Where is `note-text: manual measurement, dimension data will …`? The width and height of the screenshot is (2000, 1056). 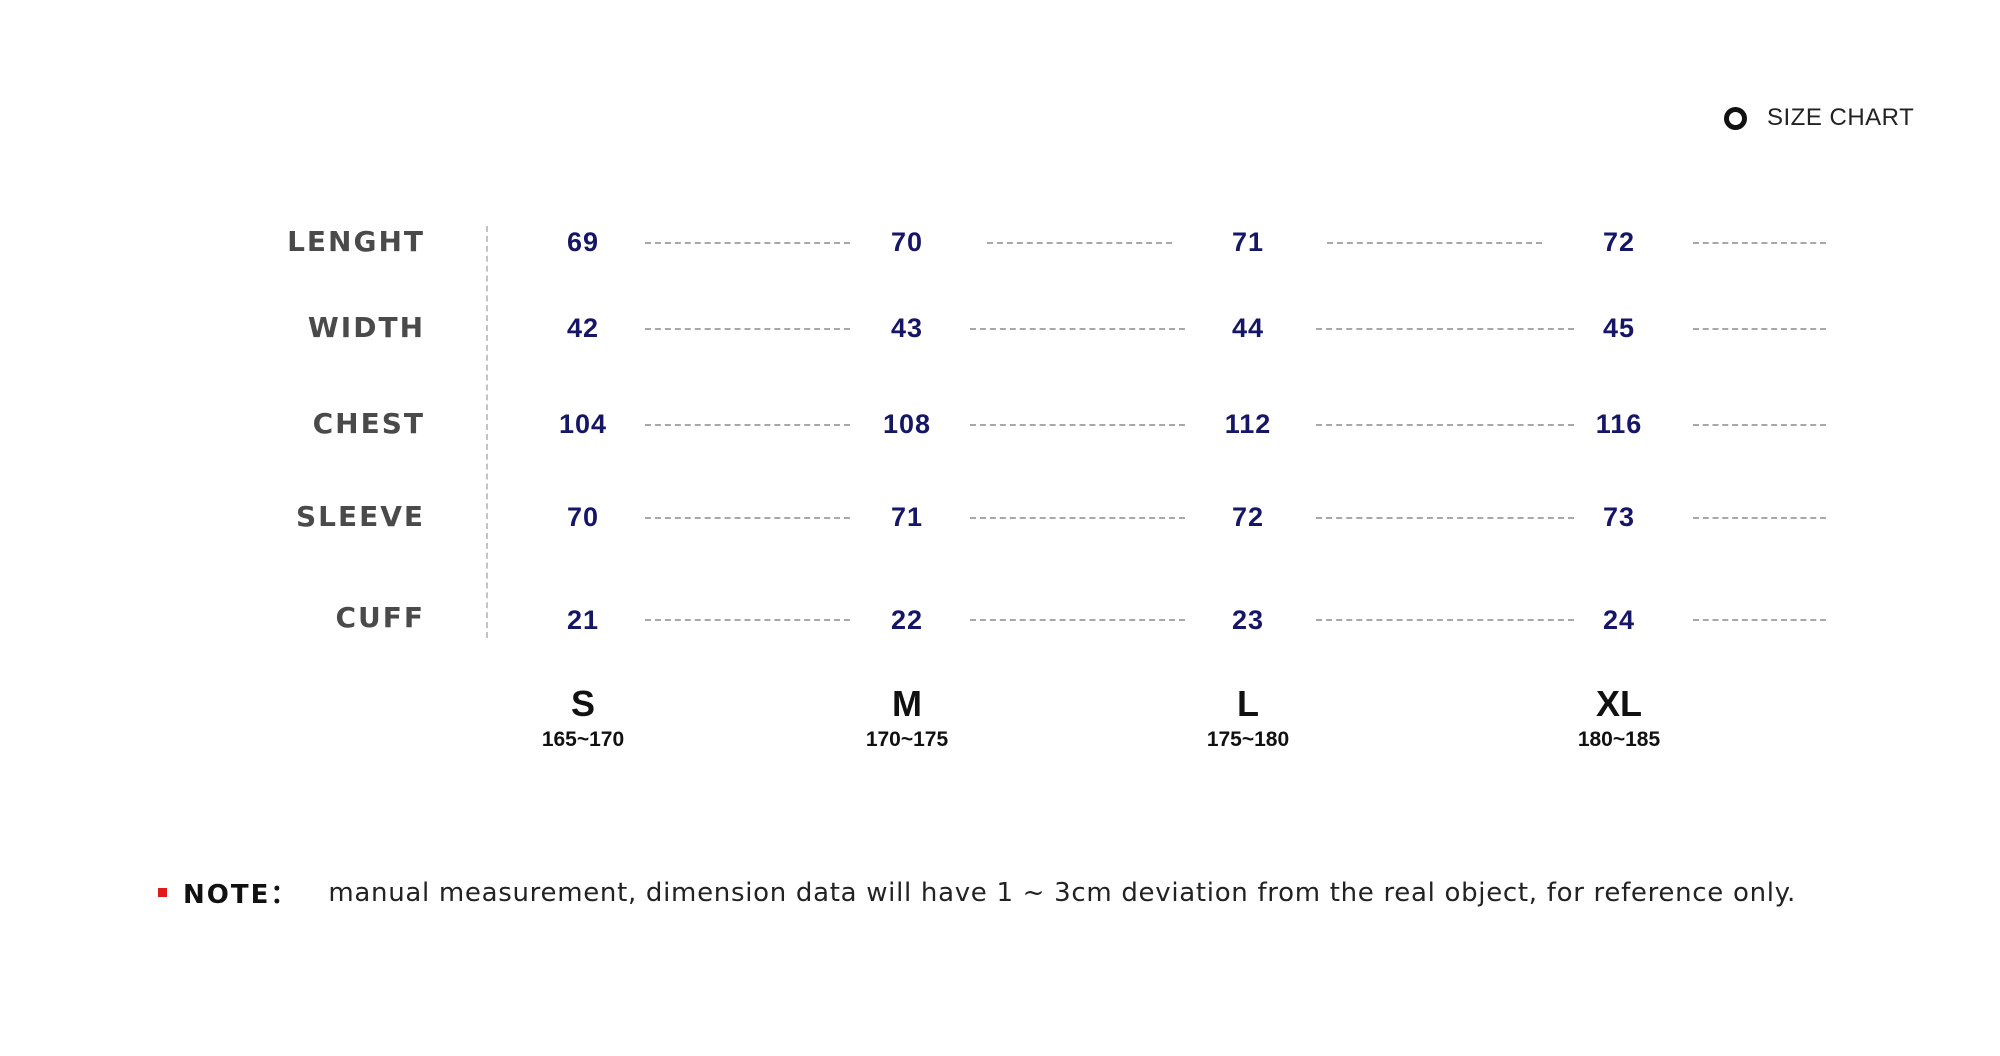 note-text: manual measurement, dimension data will … is located at coordinates (1062, 892).